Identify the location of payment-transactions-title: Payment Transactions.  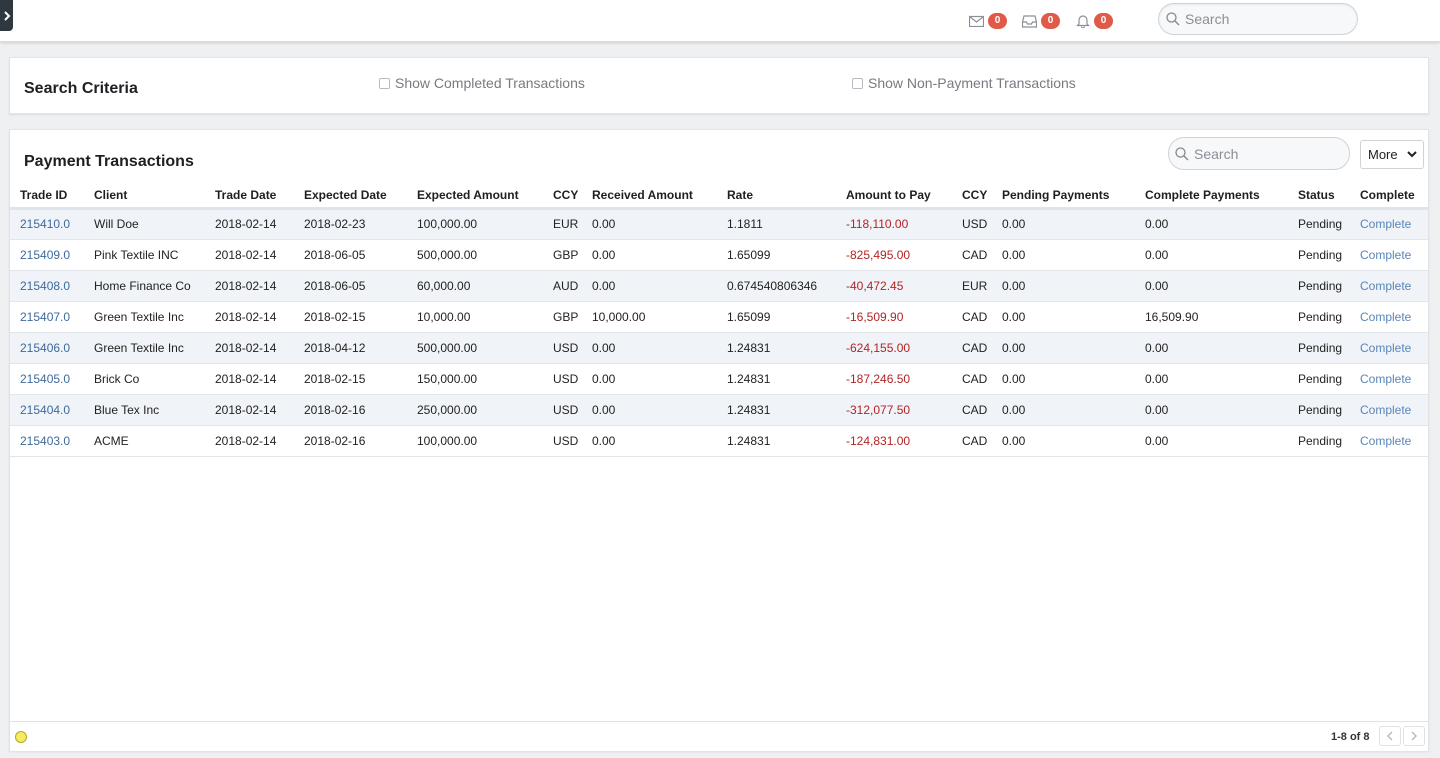
(109, 161).